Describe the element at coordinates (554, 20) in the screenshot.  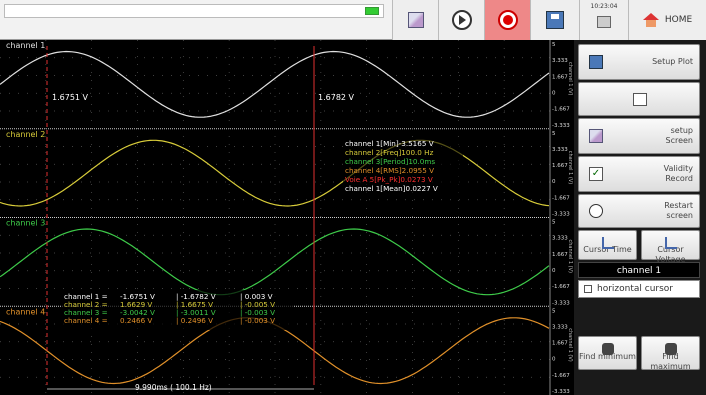
I see `save-button` at that location.